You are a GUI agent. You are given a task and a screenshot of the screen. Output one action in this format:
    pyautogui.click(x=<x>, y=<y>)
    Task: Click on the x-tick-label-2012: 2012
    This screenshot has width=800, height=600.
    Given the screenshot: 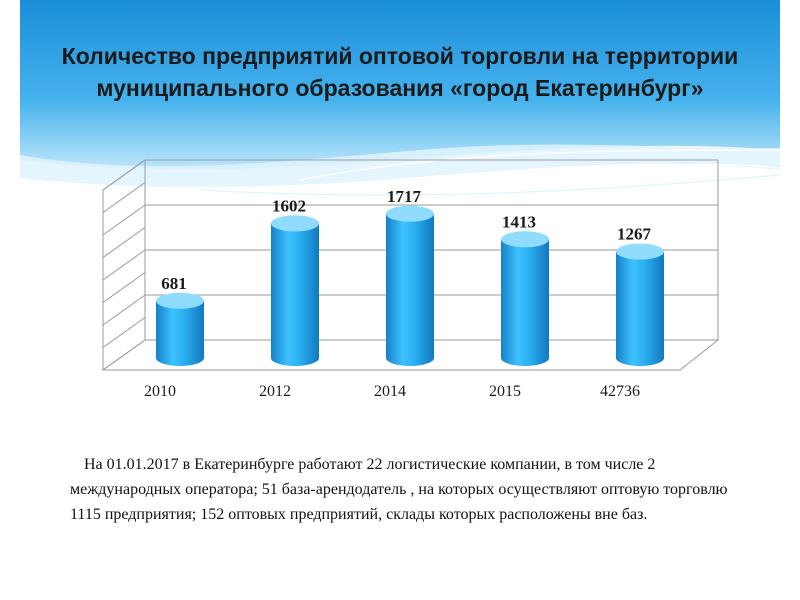 What is the action you would take?
    pyautogui.click(x=275, y=391)
    